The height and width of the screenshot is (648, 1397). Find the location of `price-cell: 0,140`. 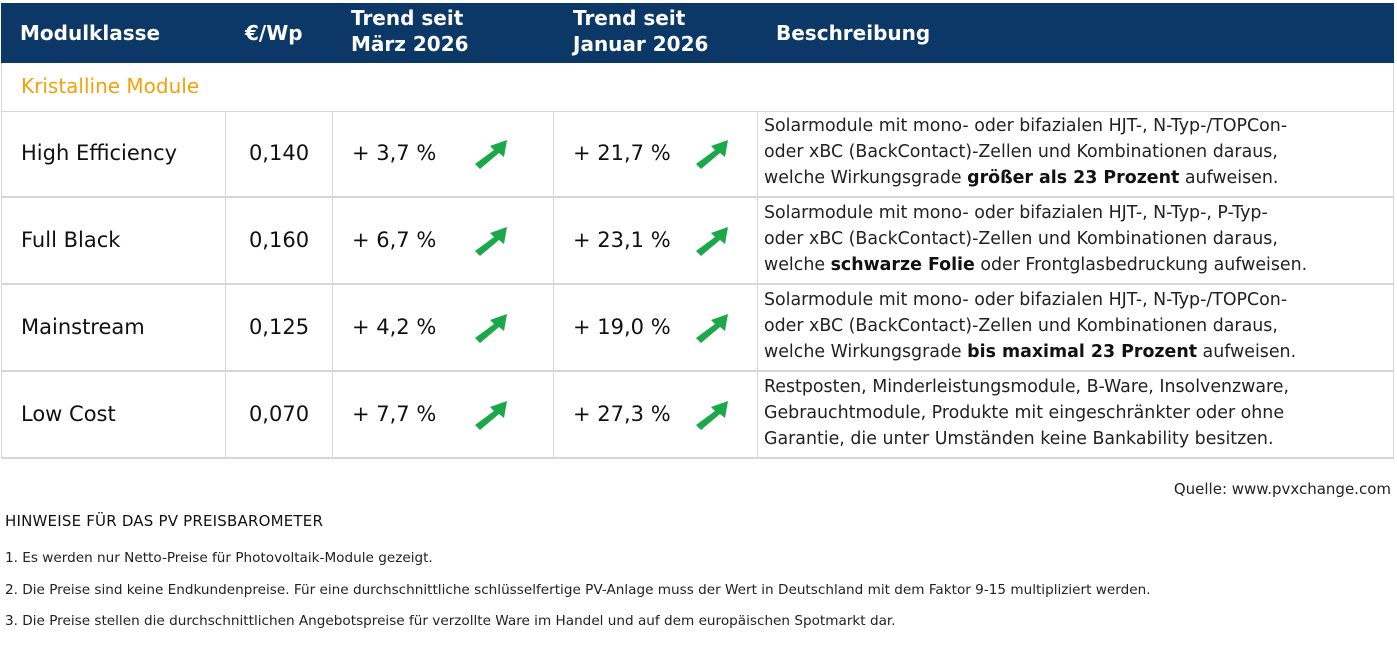

price-cell: 0,140 is located at coordinates (279, 154).